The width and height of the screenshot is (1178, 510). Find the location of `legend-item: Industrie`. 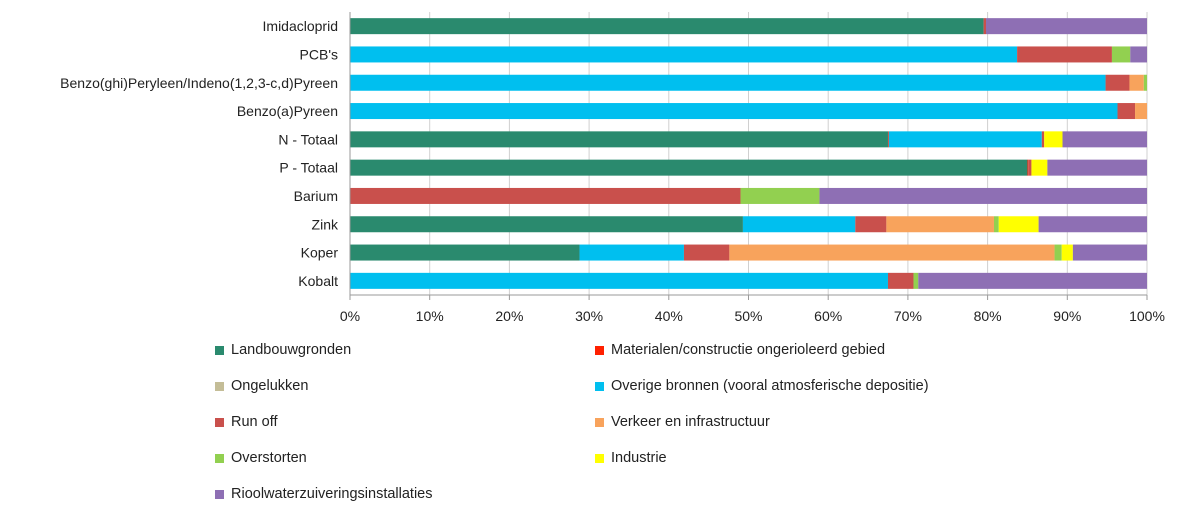

legend-item: Industrie is located at coordinates (631, 458).